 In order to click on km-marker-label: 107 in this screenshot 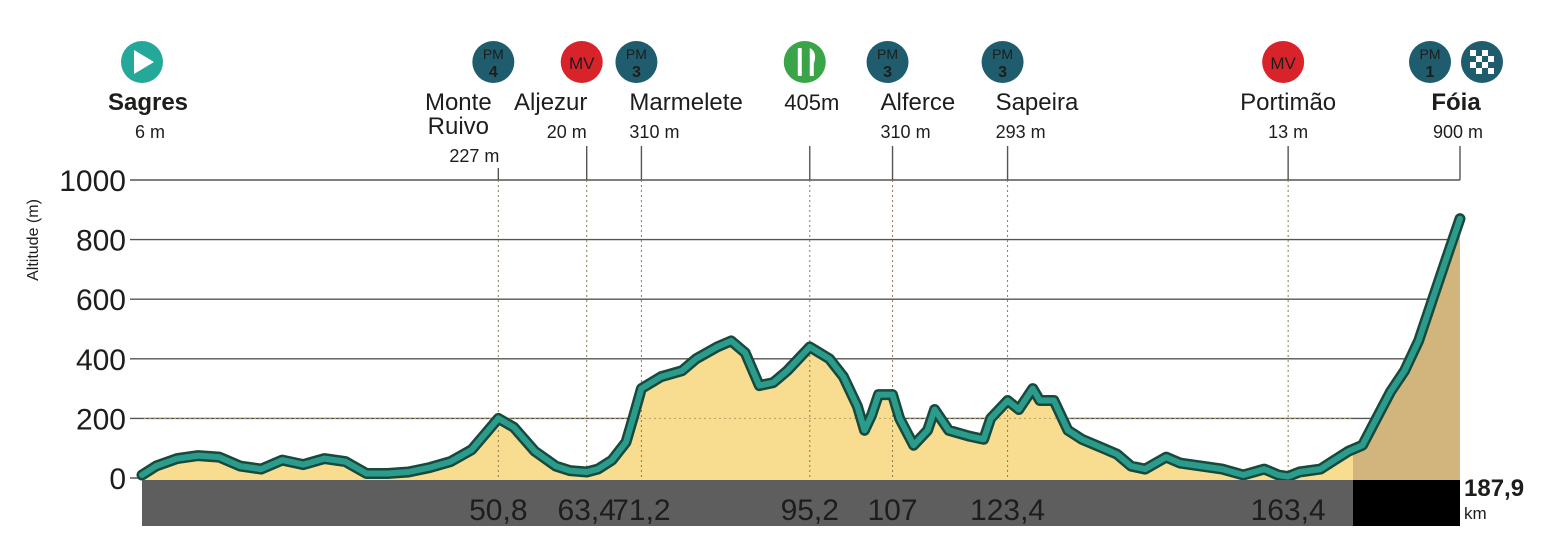, I will do `click(893, 510)`.